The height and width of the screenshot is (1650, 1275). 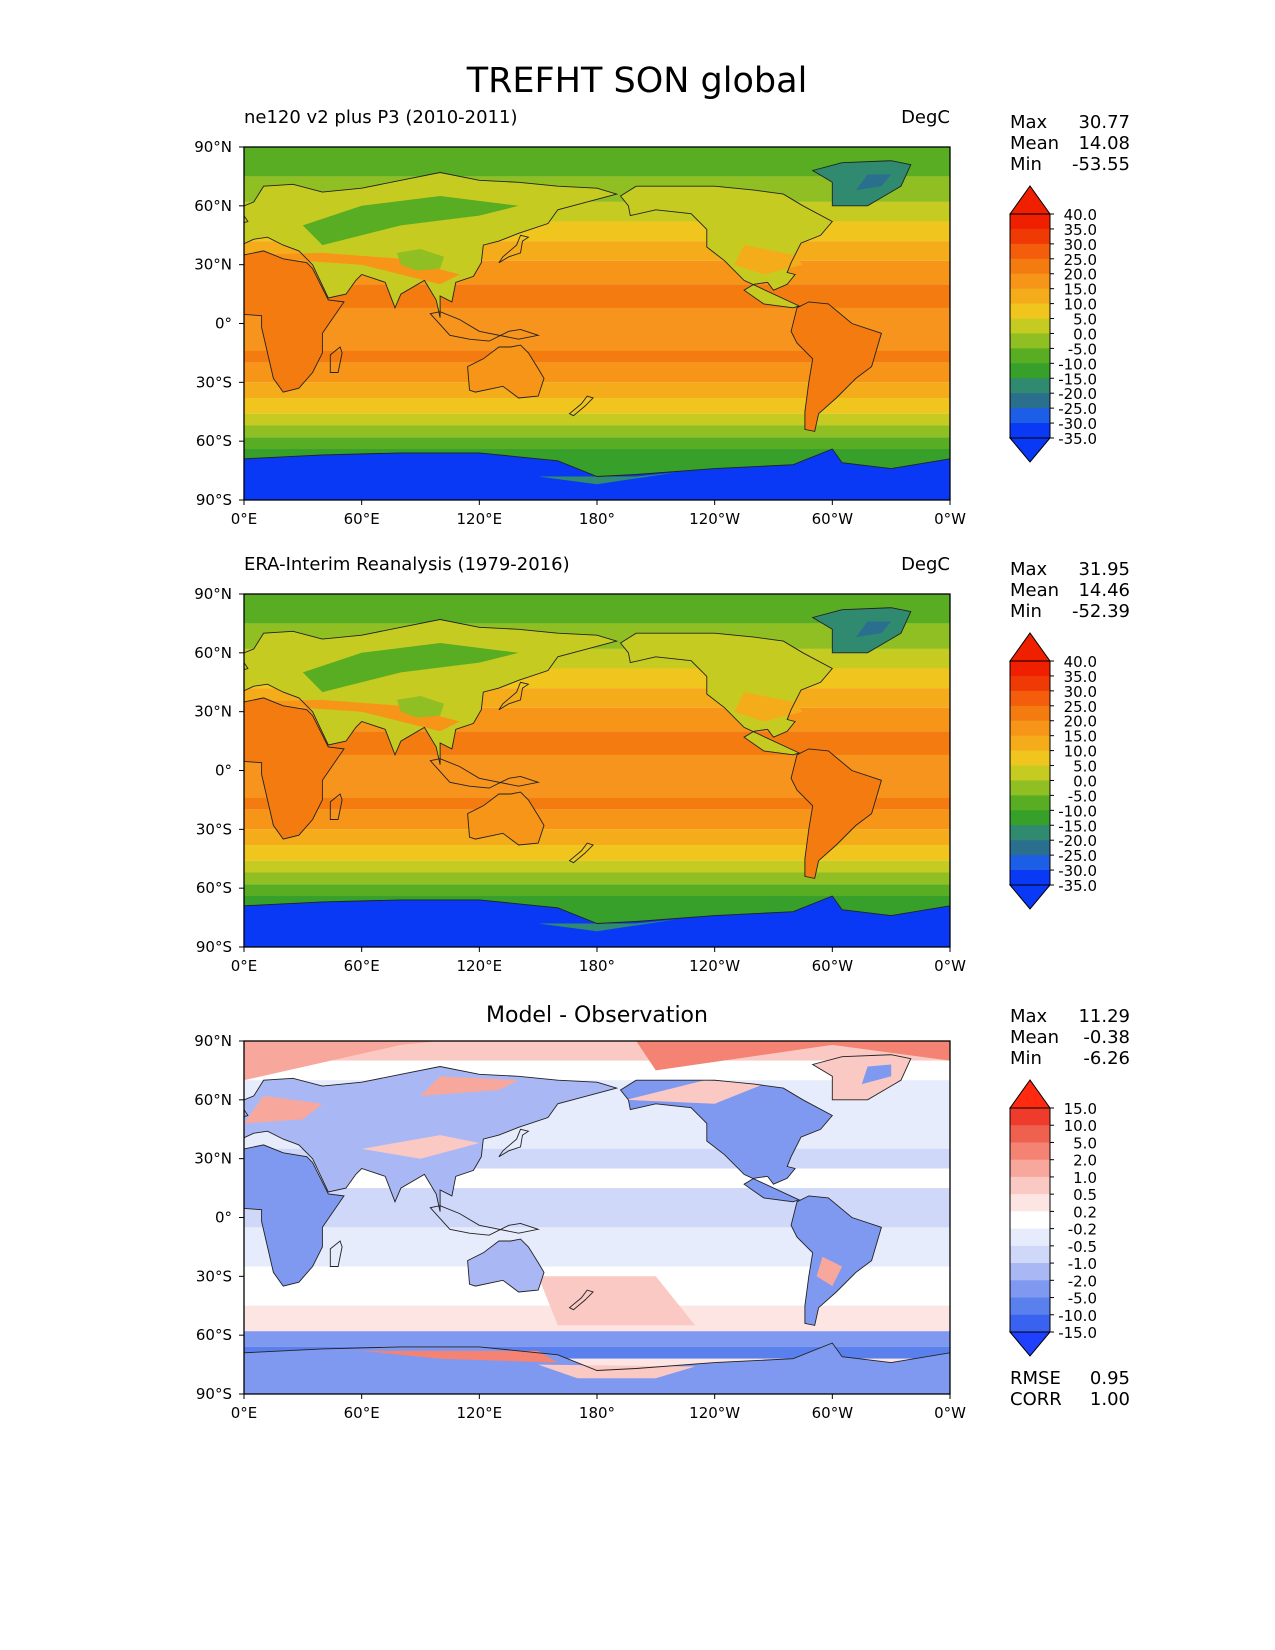 What do you see at coordinates (597, 1015) in the screenshot?
I see `panel-center-title: Model - Observation` at bounding box center [597, 1015].